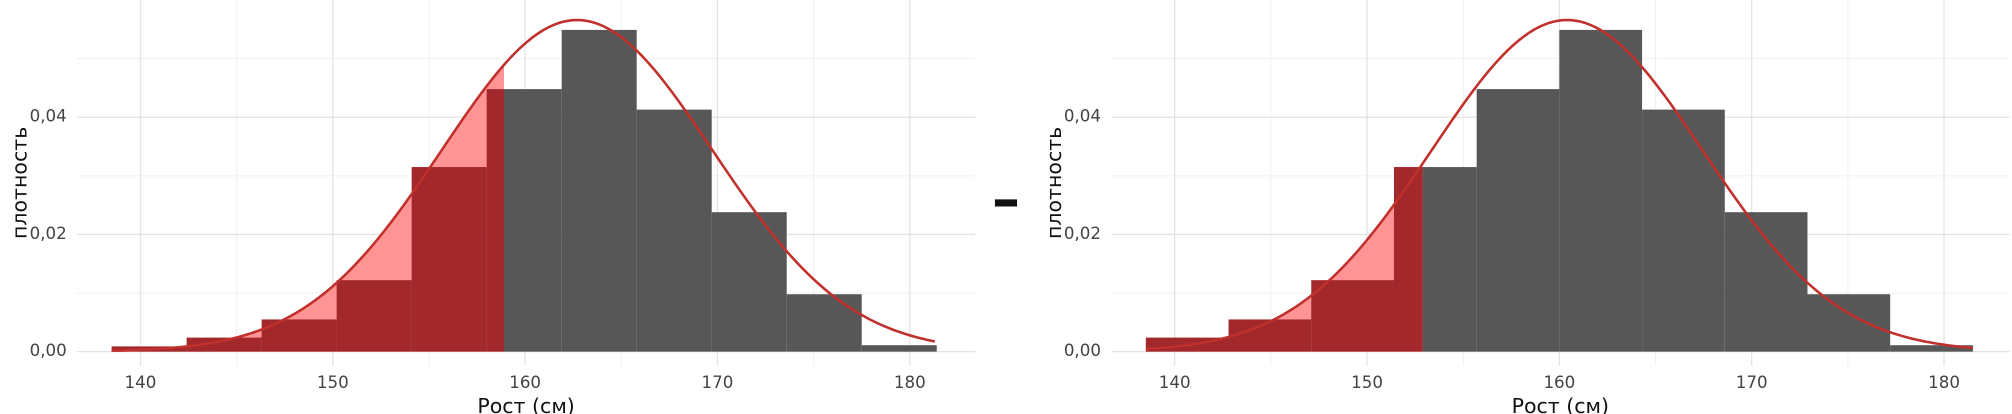 The width and height of the screenshot is (2012, 414). What do you see at coordinates (1006, 199) in the screenshot?
I see `operator: –` at bounding box center [1006, 199].